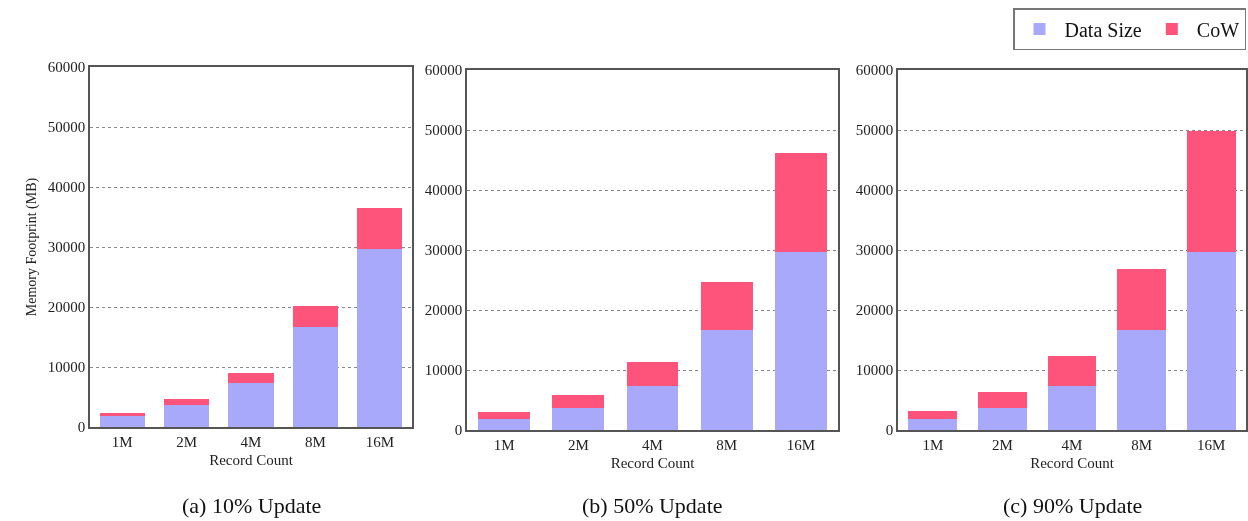 This screenshot has width=1248, height=521. I want to click on legend-label: Data Size, so click(1103, 29).